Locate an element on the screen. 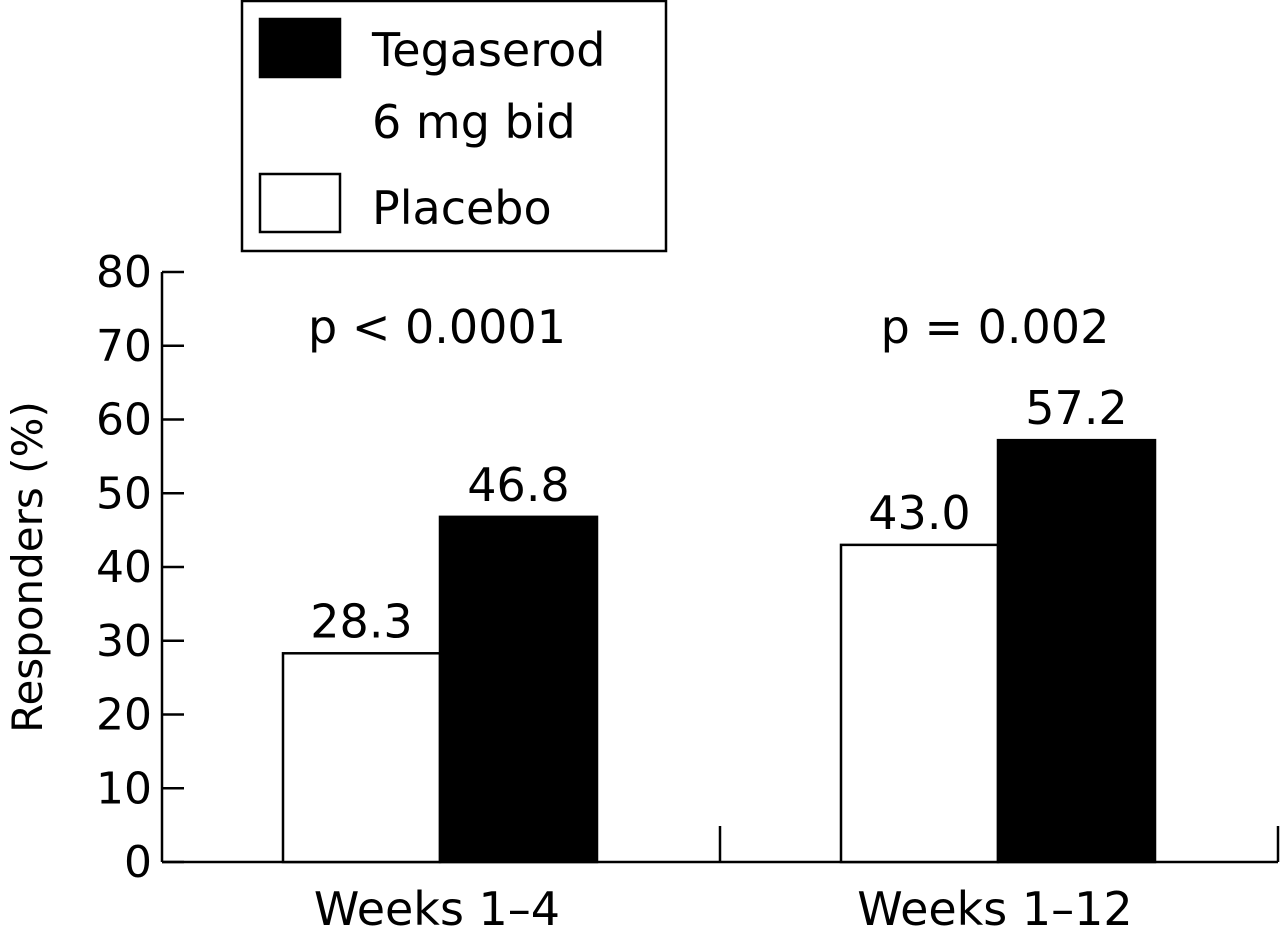 This screenshot has width=1280, height=927. p-value-annotation: p < 0.0001 is located at coordinates (437, 327).